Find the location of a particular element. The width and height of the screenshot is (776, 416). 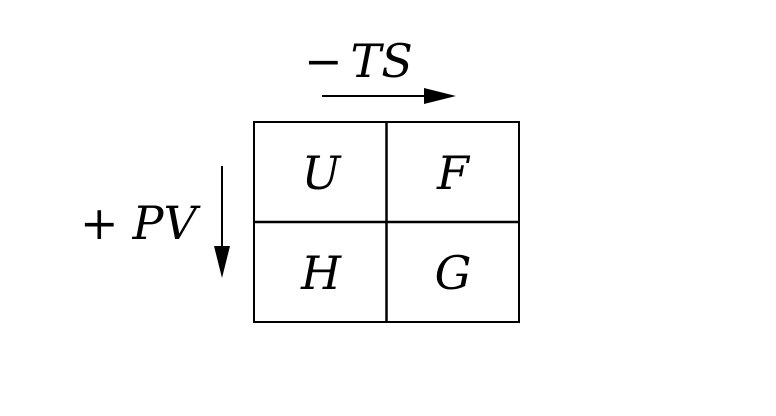

left-label-operator: + is located at coordinates (99, 223).